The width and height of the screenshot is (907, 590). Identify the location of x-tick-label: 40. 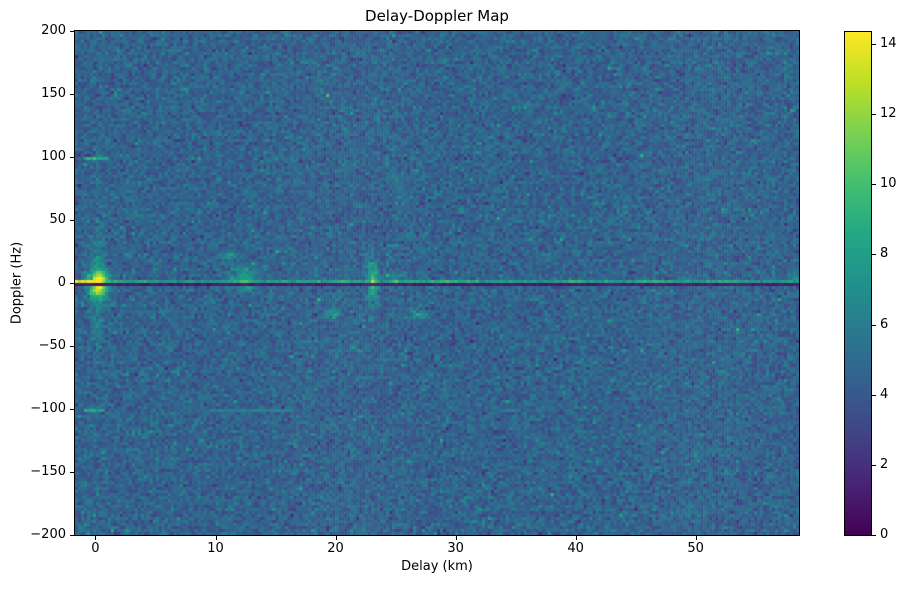
(575, 548).